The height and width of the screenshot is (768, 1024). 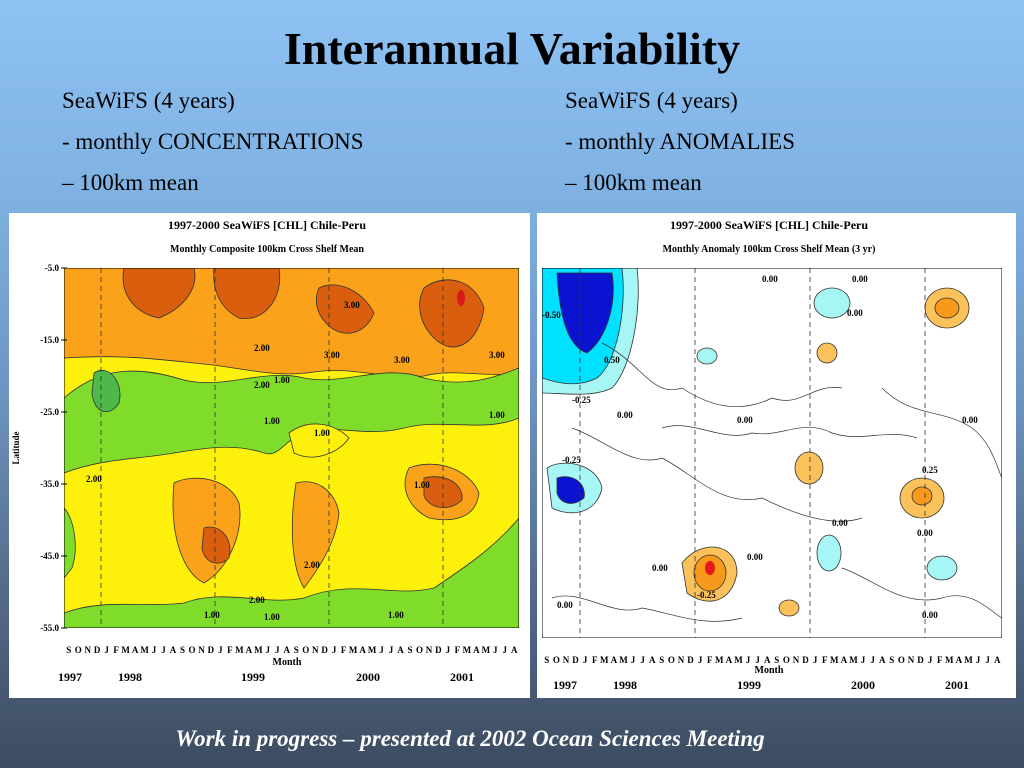 What do you see at coordinates (70, 543) in the screenshot?
I see `band-lowest-edge` at bounding box center [70, 543].